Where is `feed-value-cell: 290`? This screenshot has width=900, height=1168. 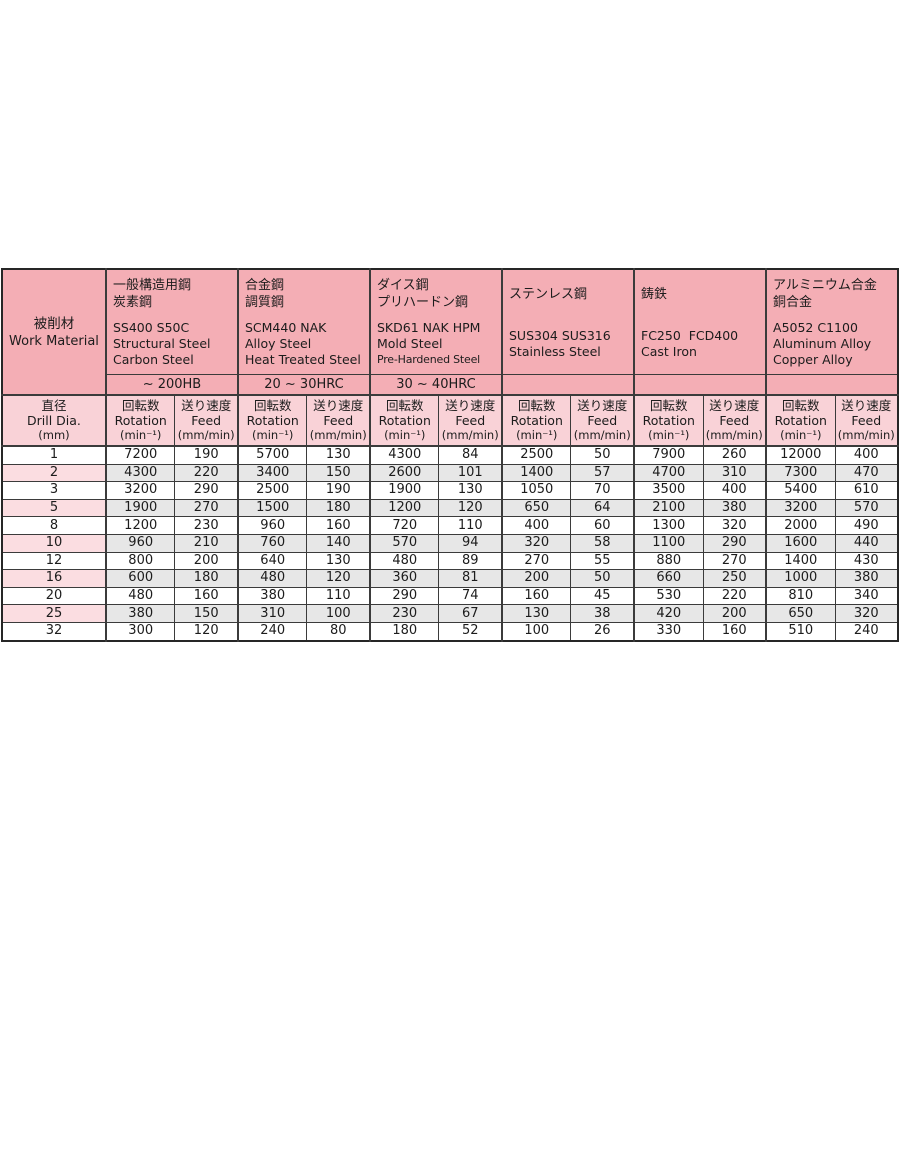 feed-value-cell: 290 is located at coordinates (734, 543).